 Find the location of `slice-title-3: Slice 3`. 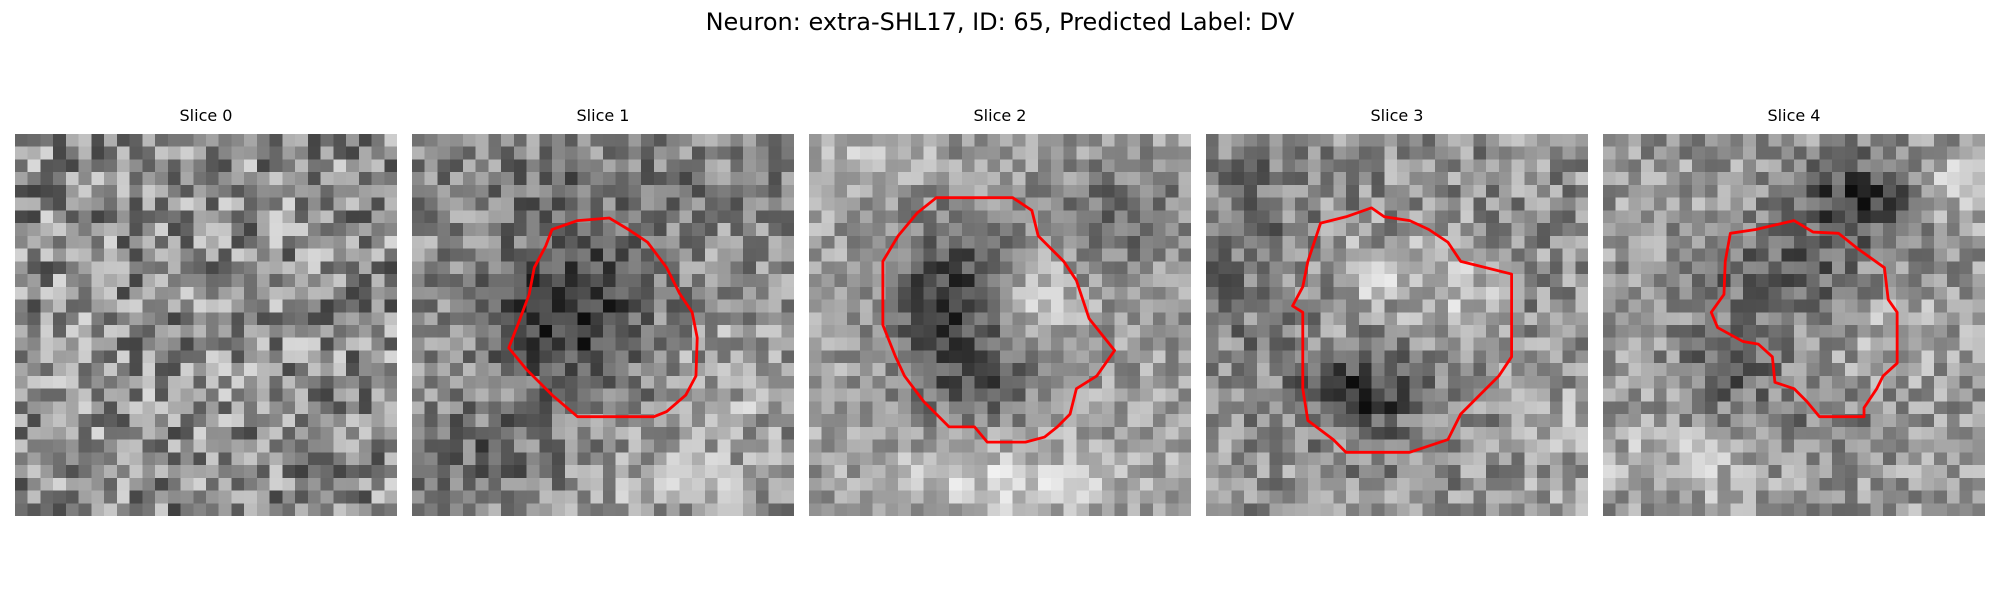

slice-title-3: Slice 3 is located at coordinates (1397, 116).